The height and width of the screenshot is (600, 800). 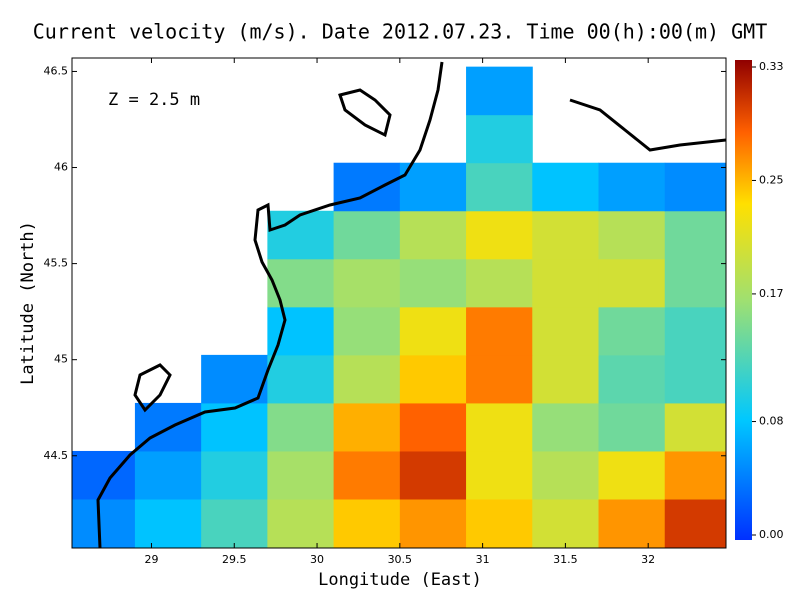 What do you see at coordinates (317, 559) in the screenshot?
I see `x-tick-label: 30` at bounding box center [317, 559].